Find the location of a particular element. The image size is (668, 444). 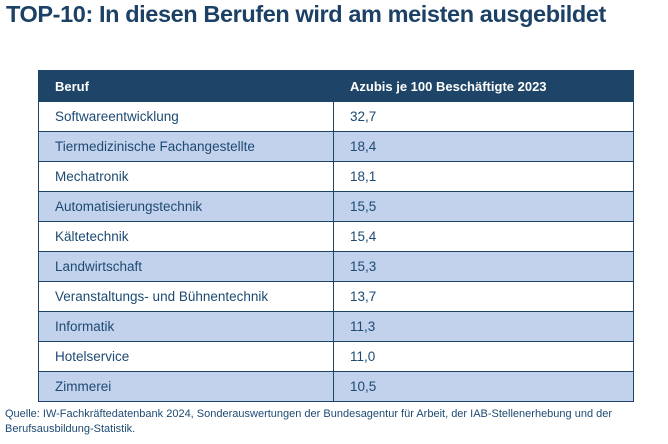

table-row: Landwirtschaft 15,3 is located at coordinates (336, 266).